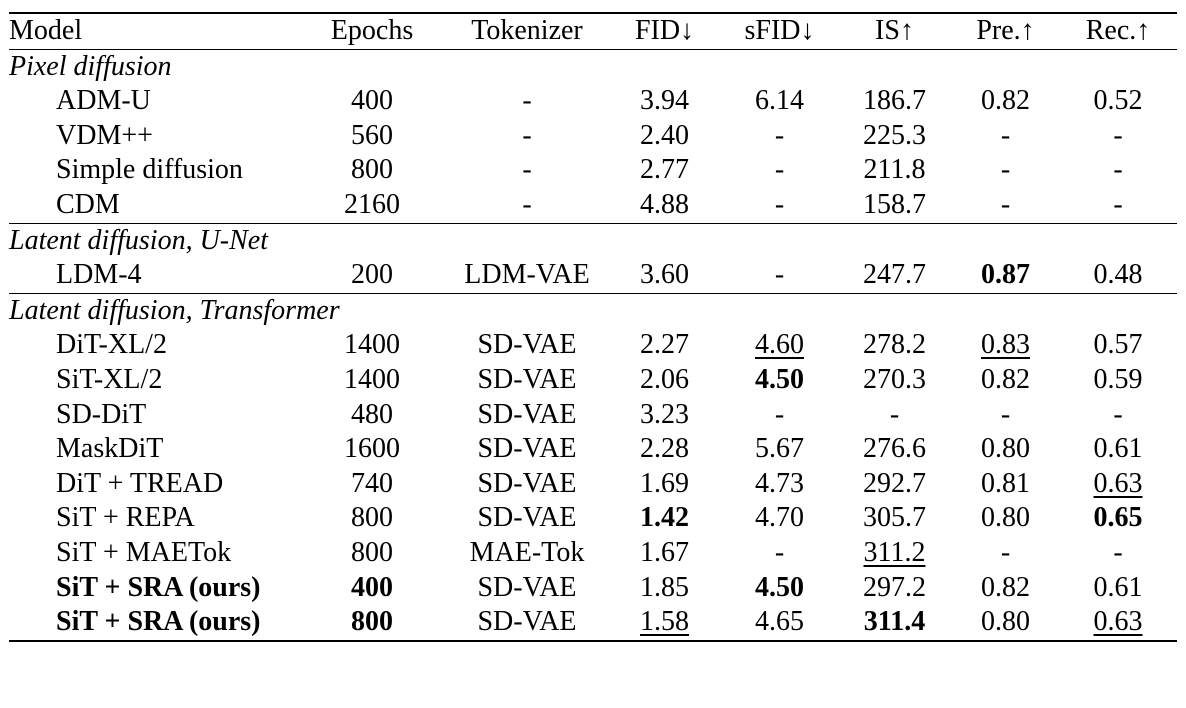 This screenshot has height=708, width=1186. What do you see at coordinates (779, 101) in the screenshot?
I see `cell-sfid: 6.14` at bounding box center [779, 101].